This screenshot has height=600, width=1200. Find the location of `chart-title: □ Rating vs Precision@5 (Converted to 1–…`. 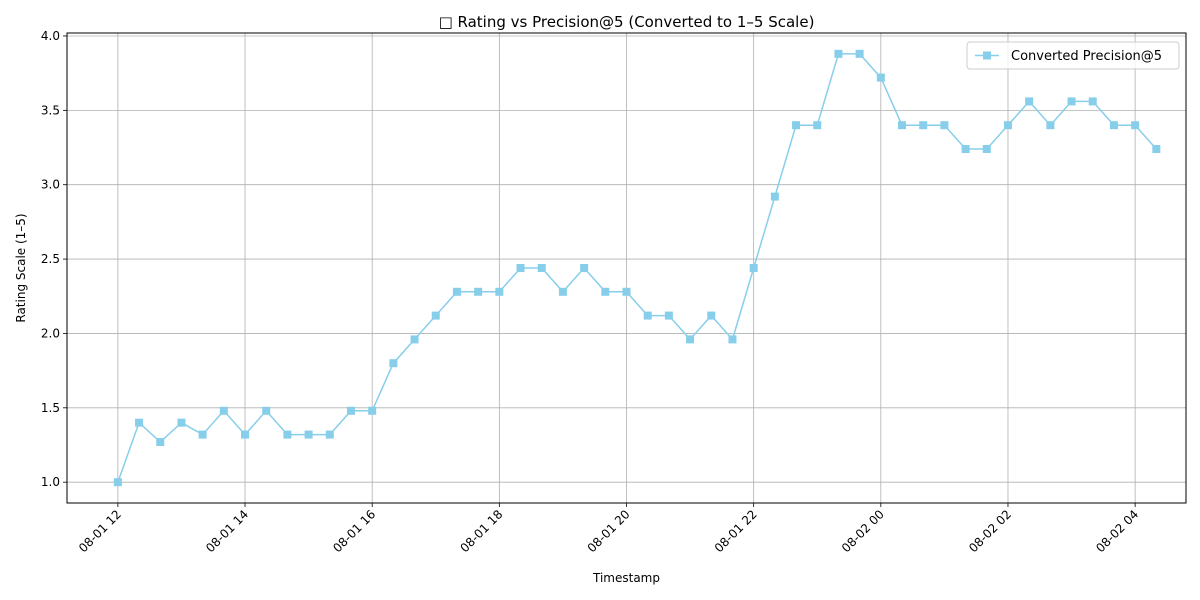

chart-title: □ Rating vs Precision@5 (Converted to 1–… is located at coordinates (627, 22).